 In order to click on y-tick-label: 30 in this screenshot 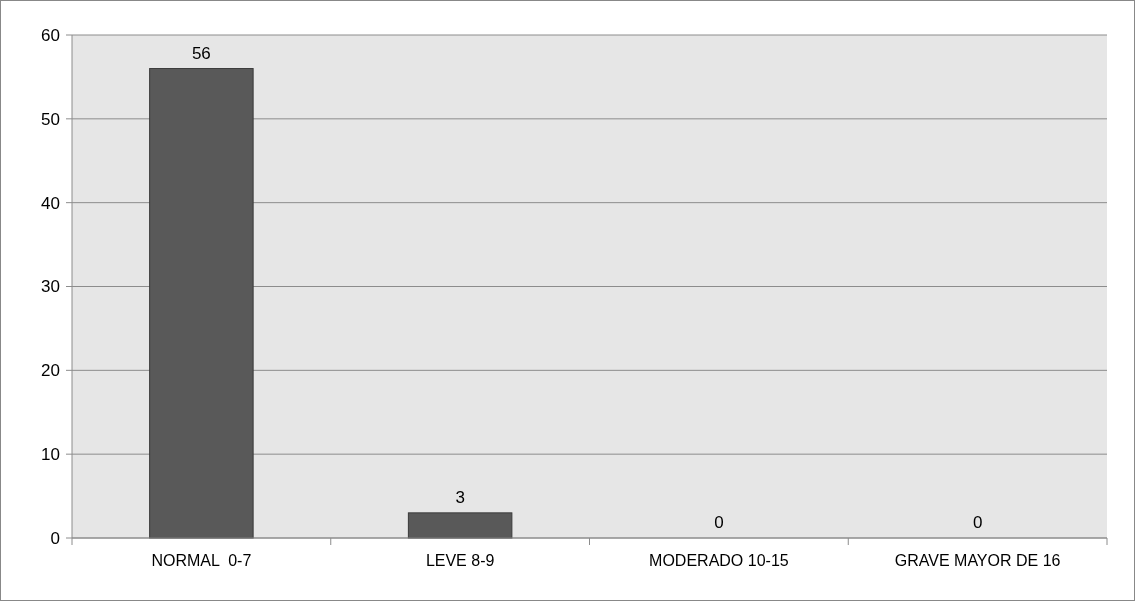, I will do `click(50, 287)`.